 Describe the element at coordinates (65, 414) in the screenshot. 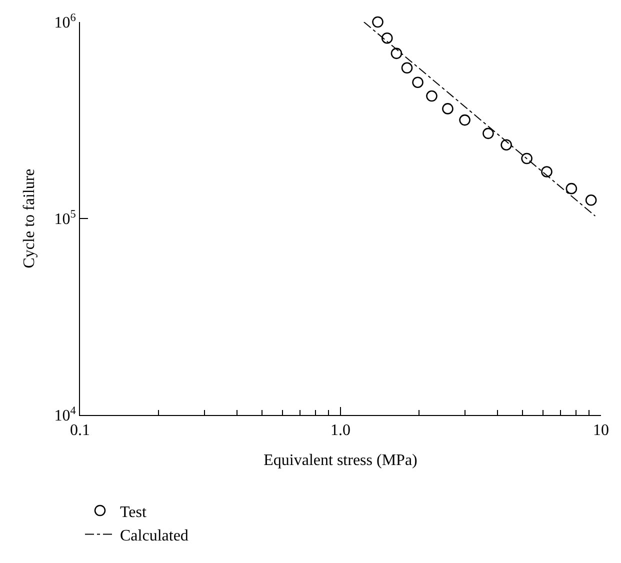

I see `y-tick-label: 10$^{4}$` at that location.